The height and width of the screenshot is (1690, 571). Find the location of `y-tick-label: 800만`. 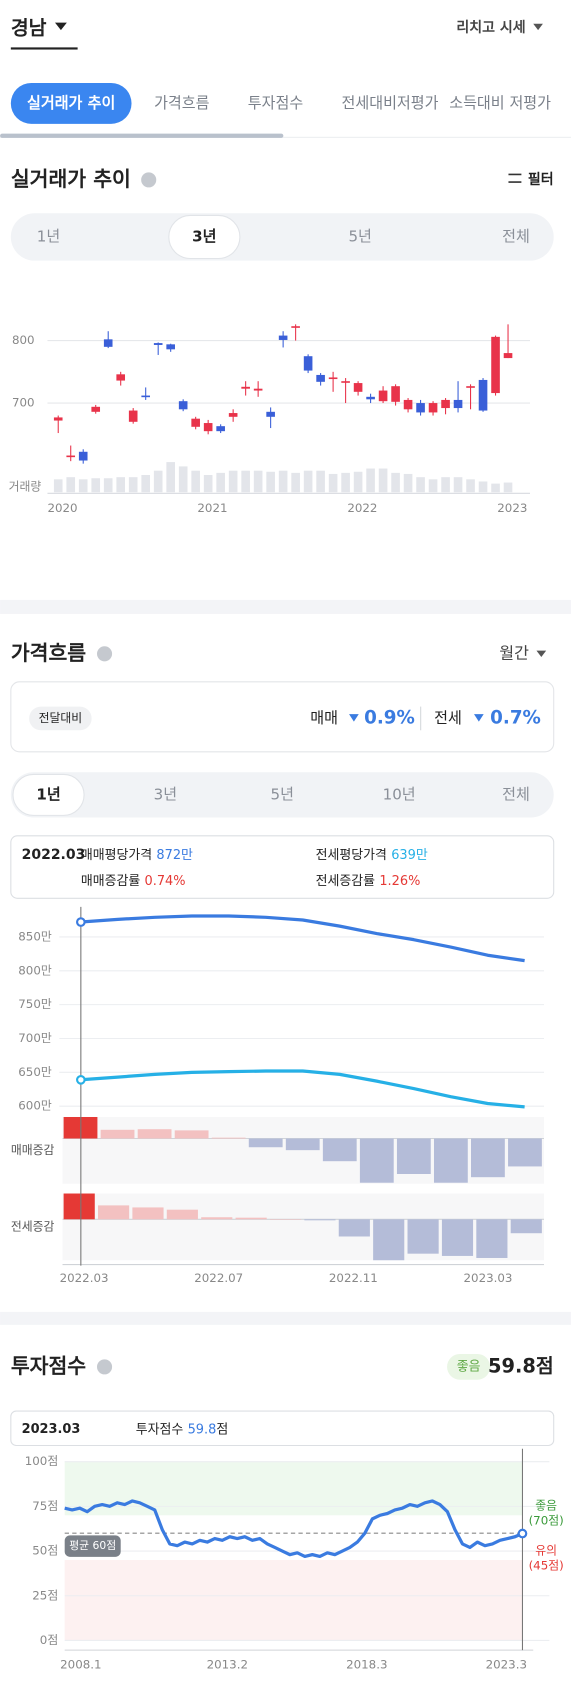

y-tick-label: 800만 is located at coordinates (35, 970).